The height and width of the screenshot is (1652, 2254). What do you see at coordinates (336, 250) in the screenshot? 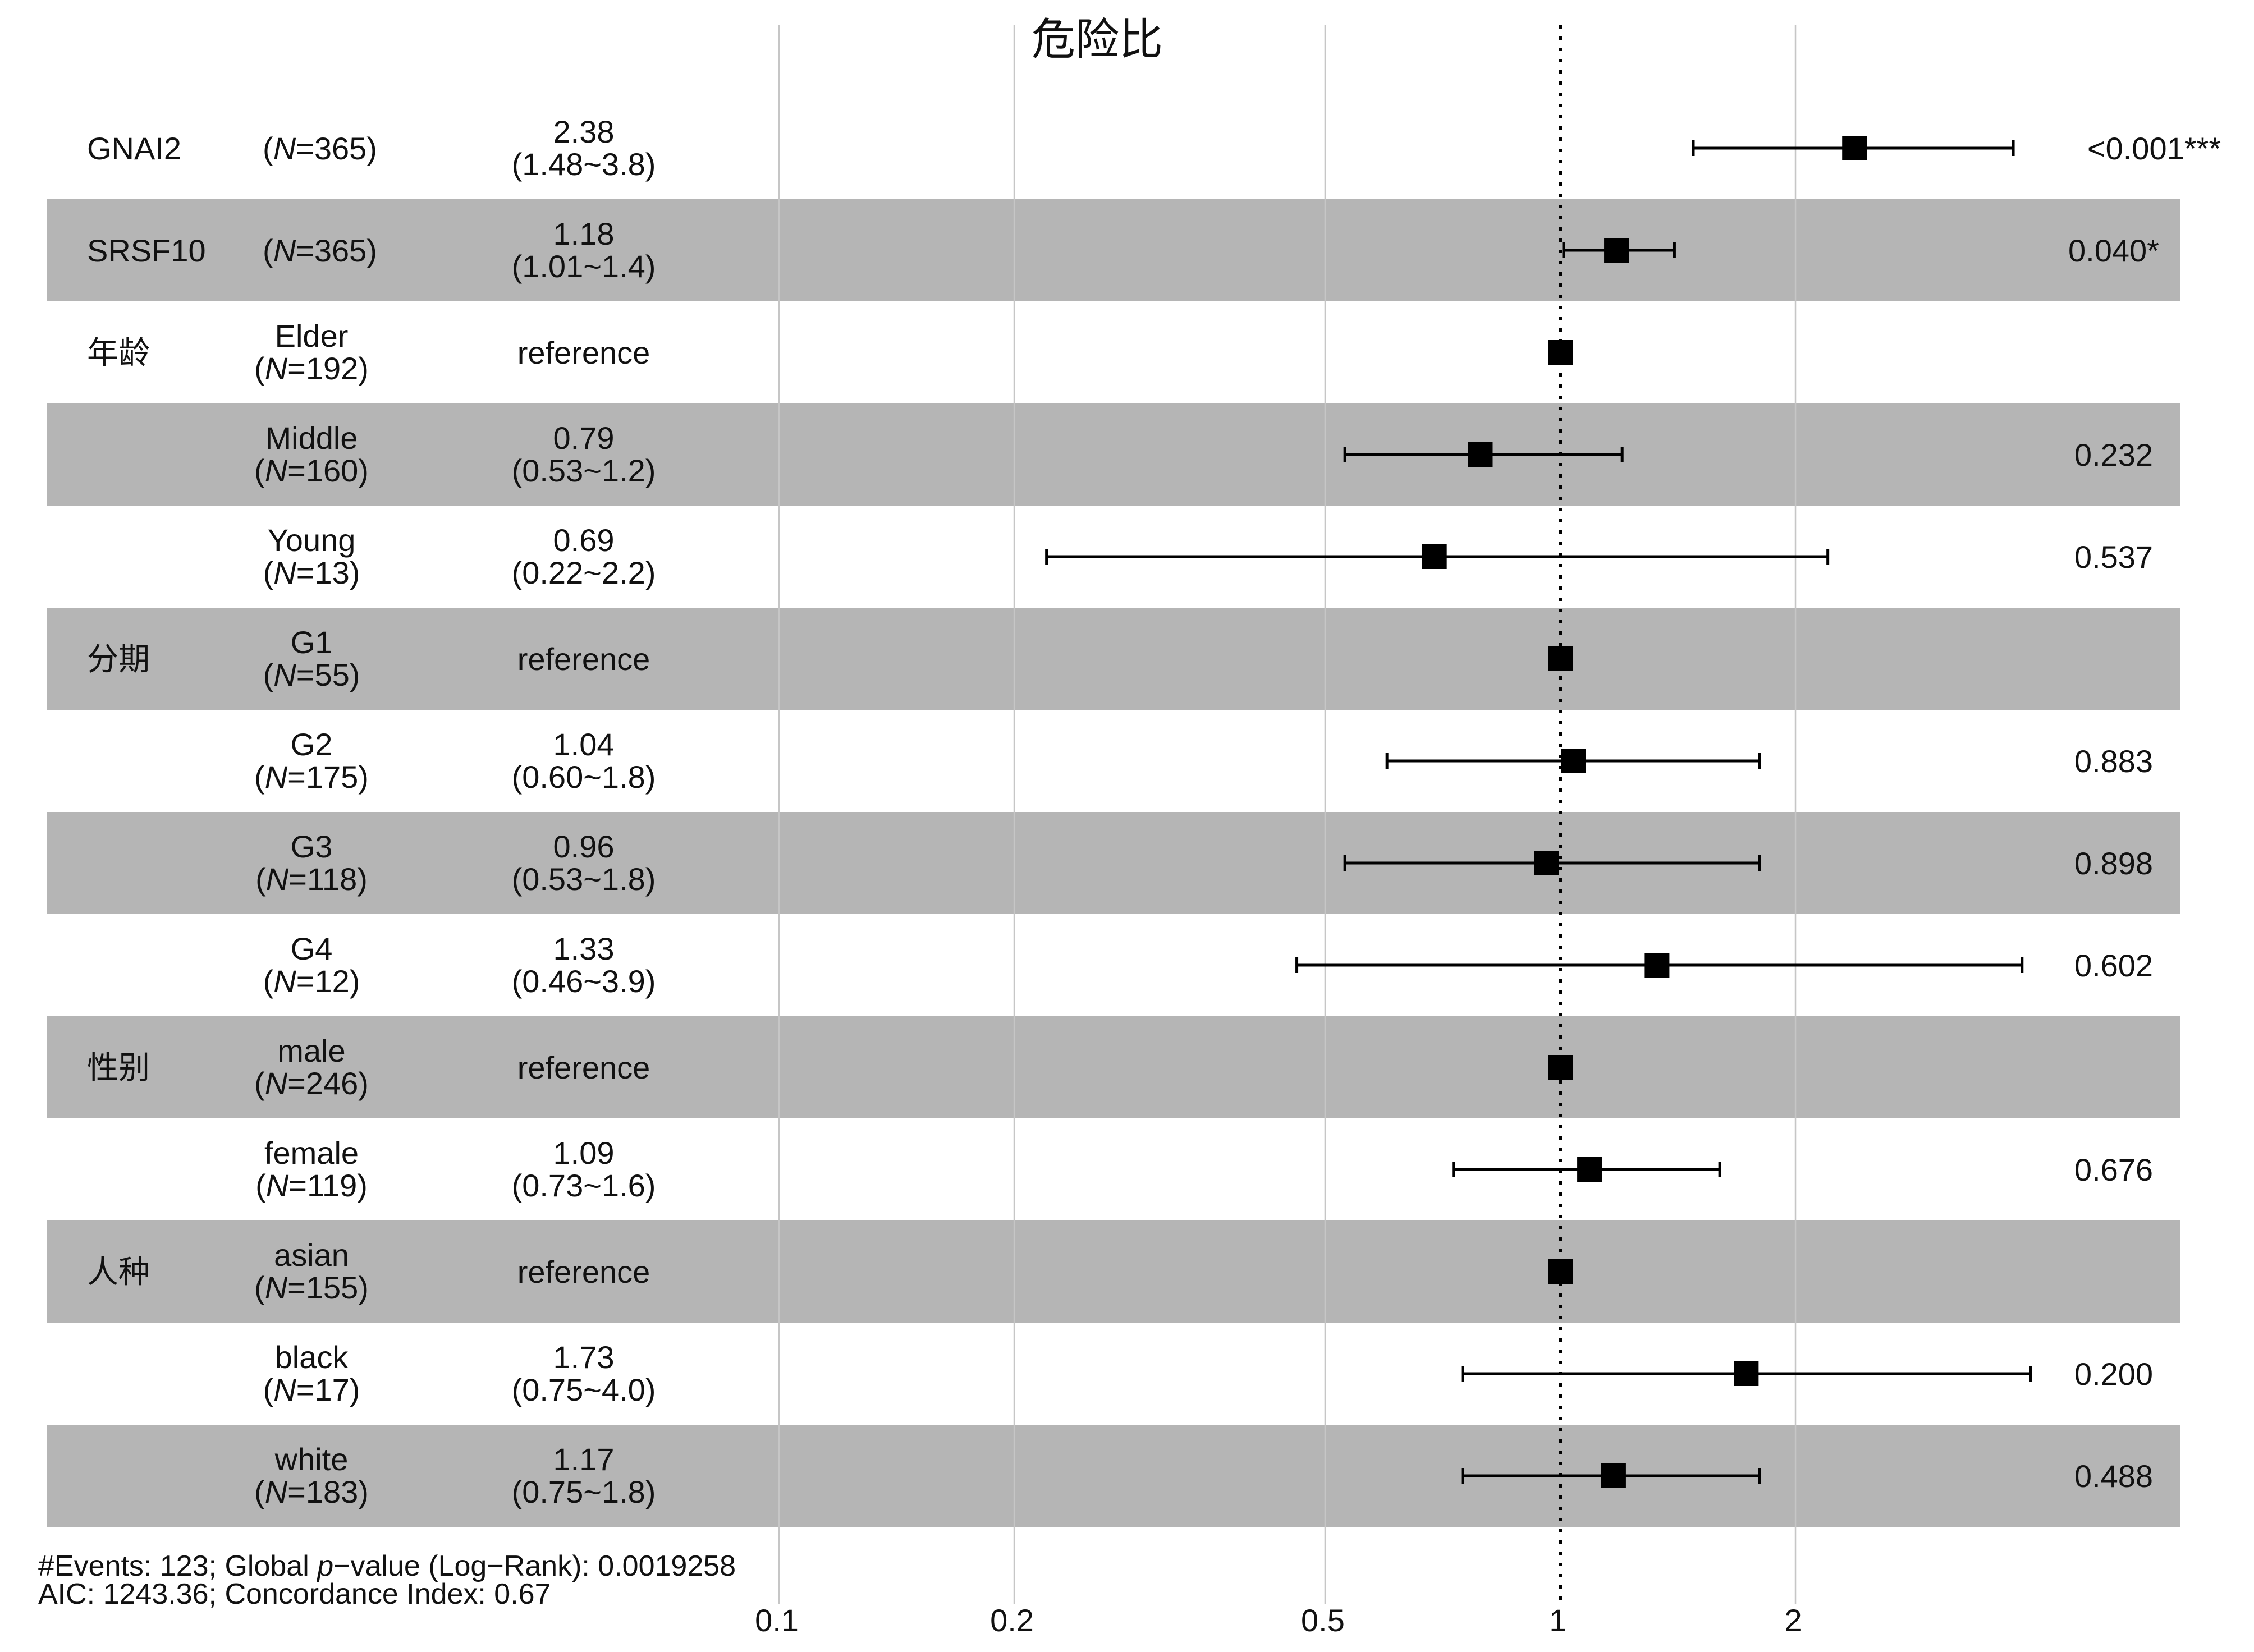
I see `n-label-suffix: =365)` at bounding box center [336, 250].